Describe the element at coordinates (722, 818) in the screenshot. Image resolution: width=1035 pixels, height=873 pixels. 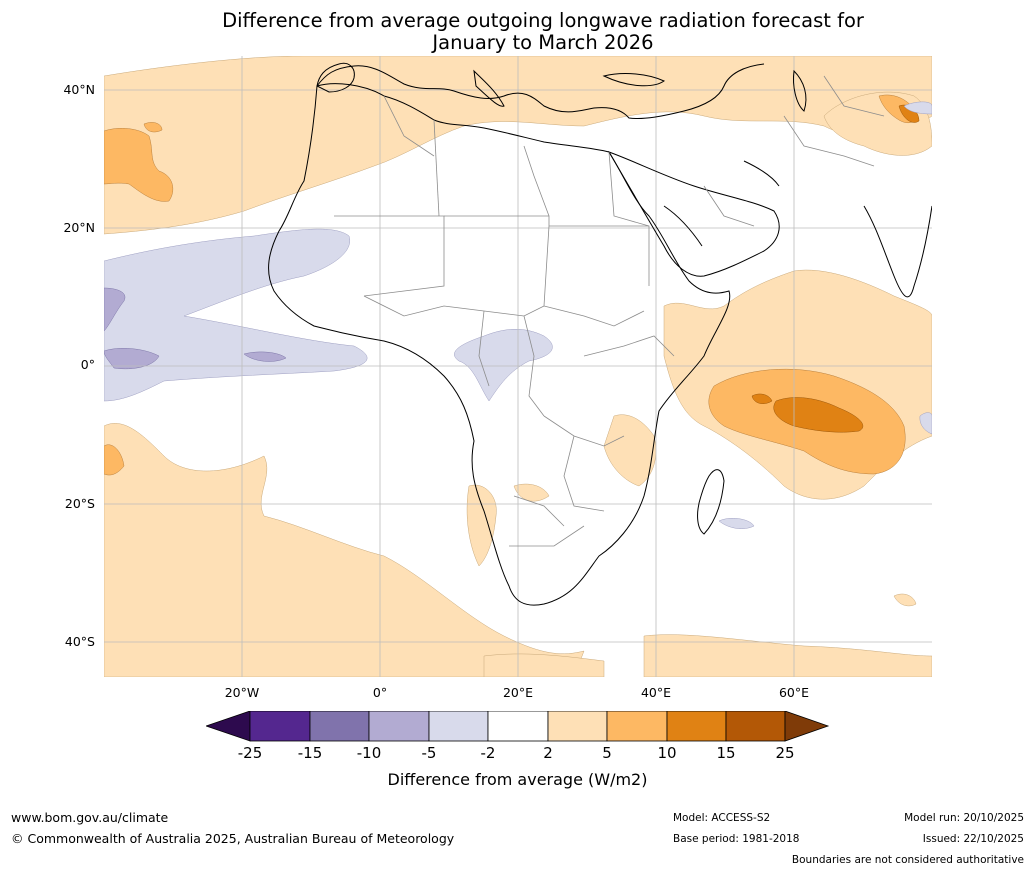
I see `footer-model: Model: ACCESS-S2` at that location.